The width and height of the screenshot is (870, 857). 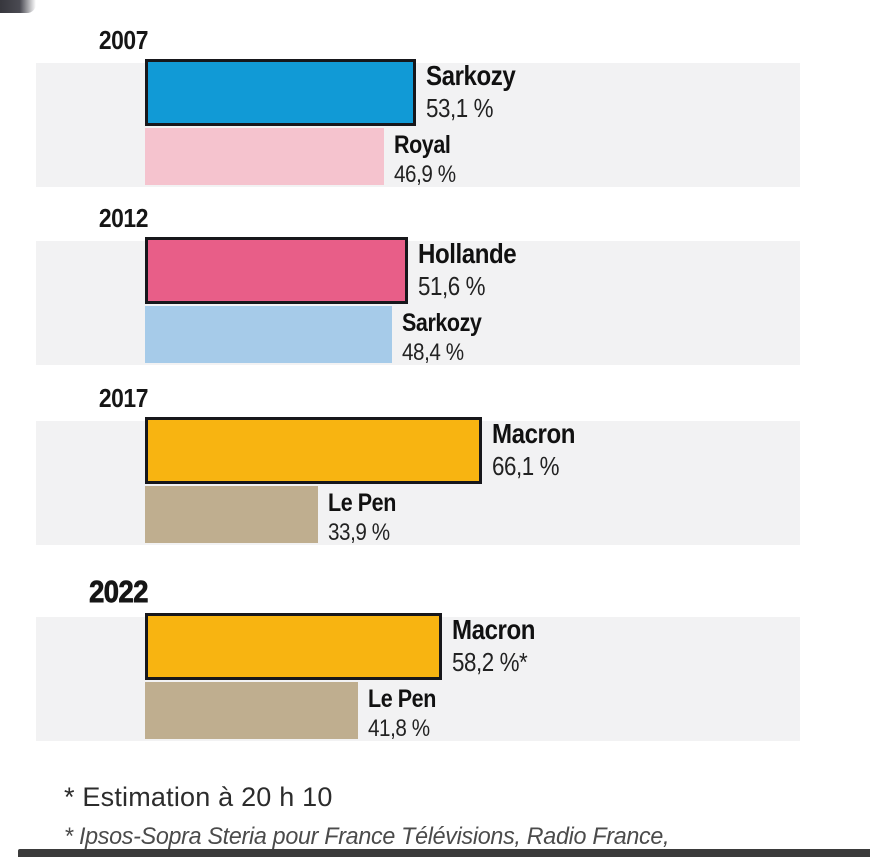 I want to click on loser-percentage: 41,8 %, so click(x=399, y=728).